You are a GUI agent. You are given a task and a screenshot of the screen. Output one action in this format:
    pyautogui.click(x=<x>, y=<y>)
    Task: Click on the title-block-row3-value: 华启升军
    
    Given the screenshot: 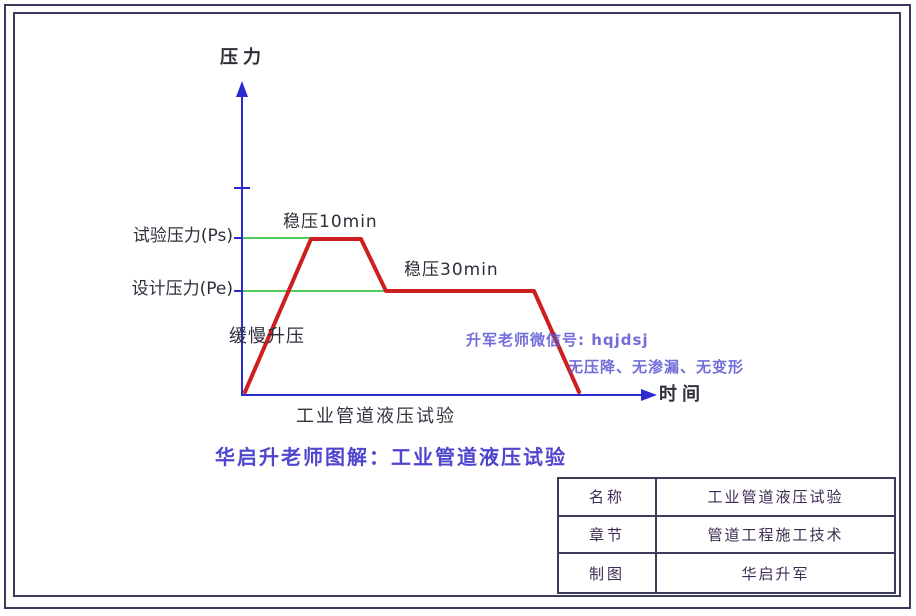 What is the action you would take?
    pyautogui.click(x=775, y=573)
    